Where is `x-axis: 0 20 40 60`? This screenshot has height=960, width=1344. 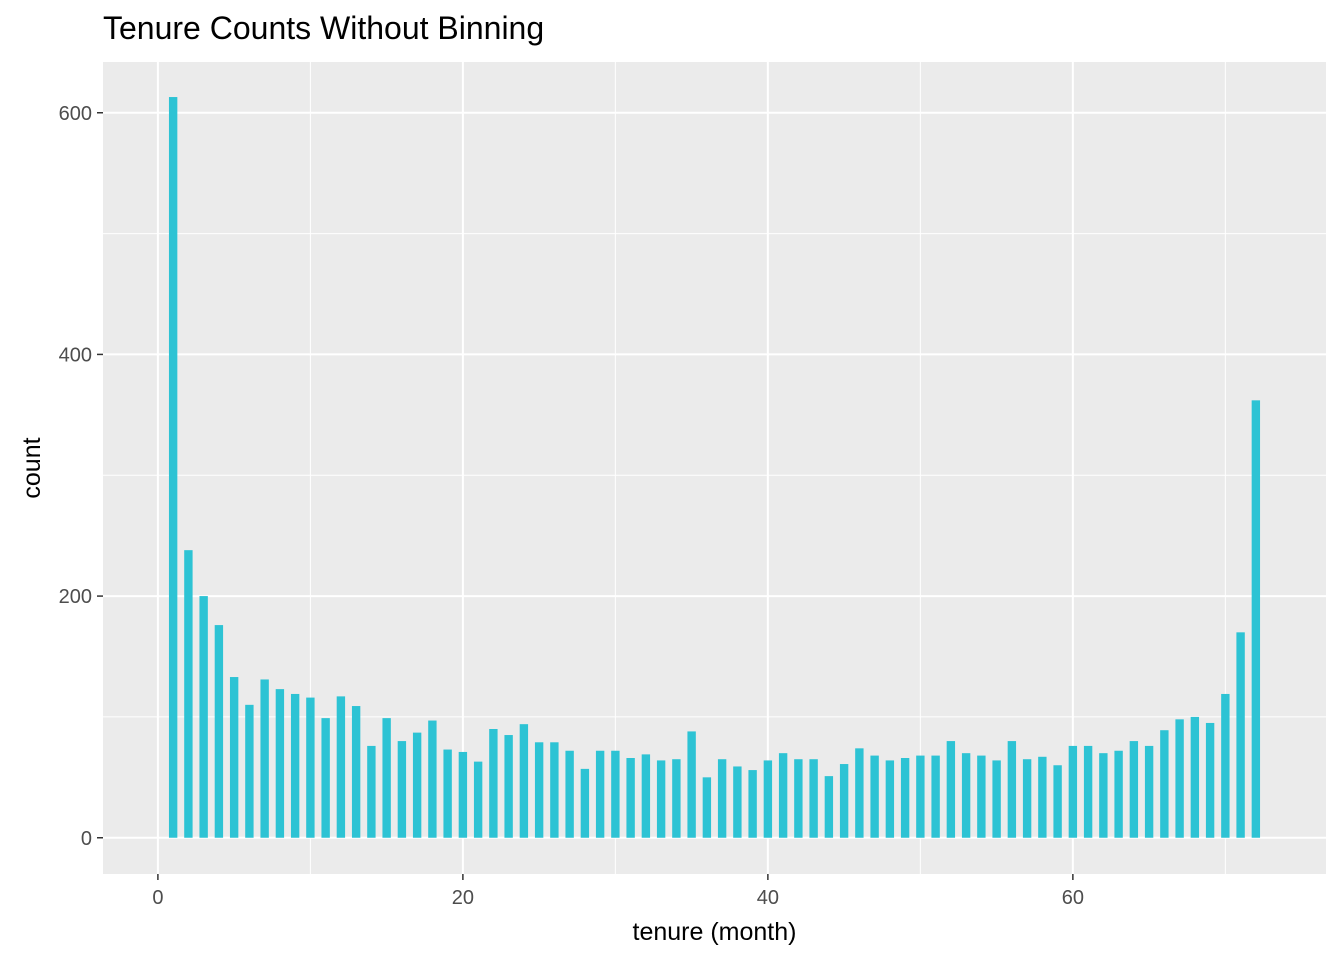 x-axis: 0 20 40 60 is located at coordinates (618, 891).